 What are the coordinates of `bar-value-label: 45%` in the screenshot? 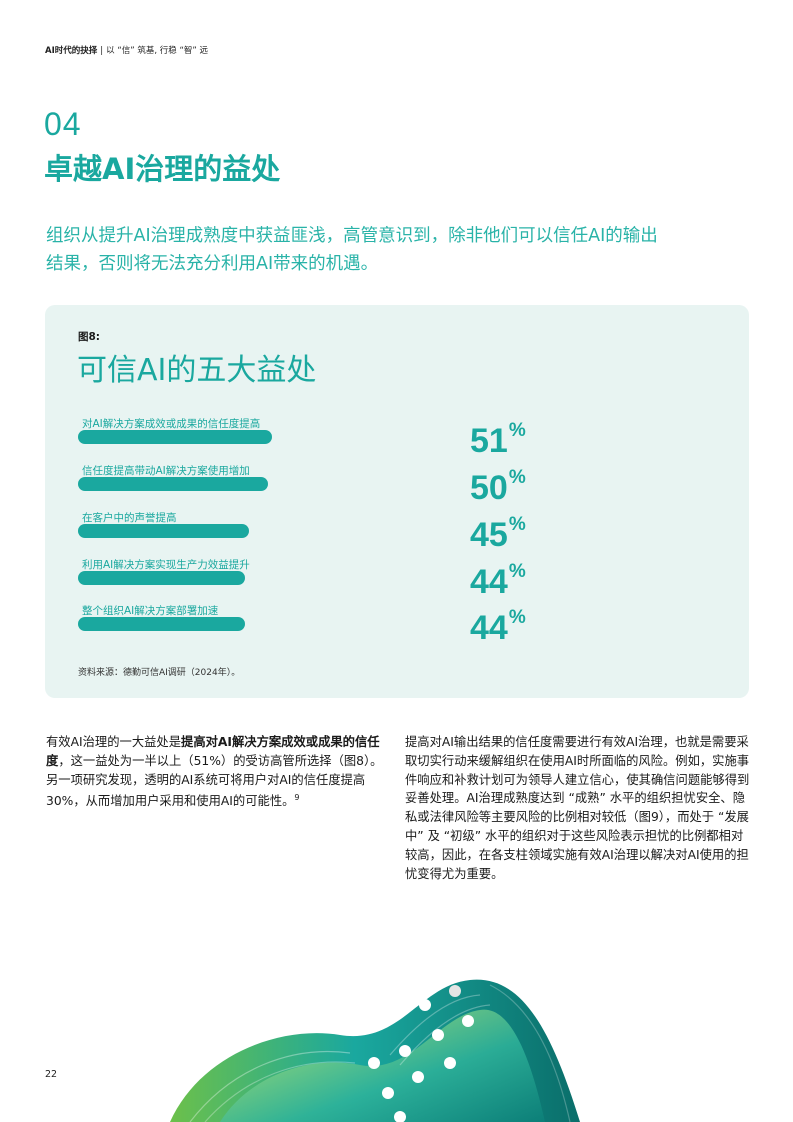 It's located at (498, 534).